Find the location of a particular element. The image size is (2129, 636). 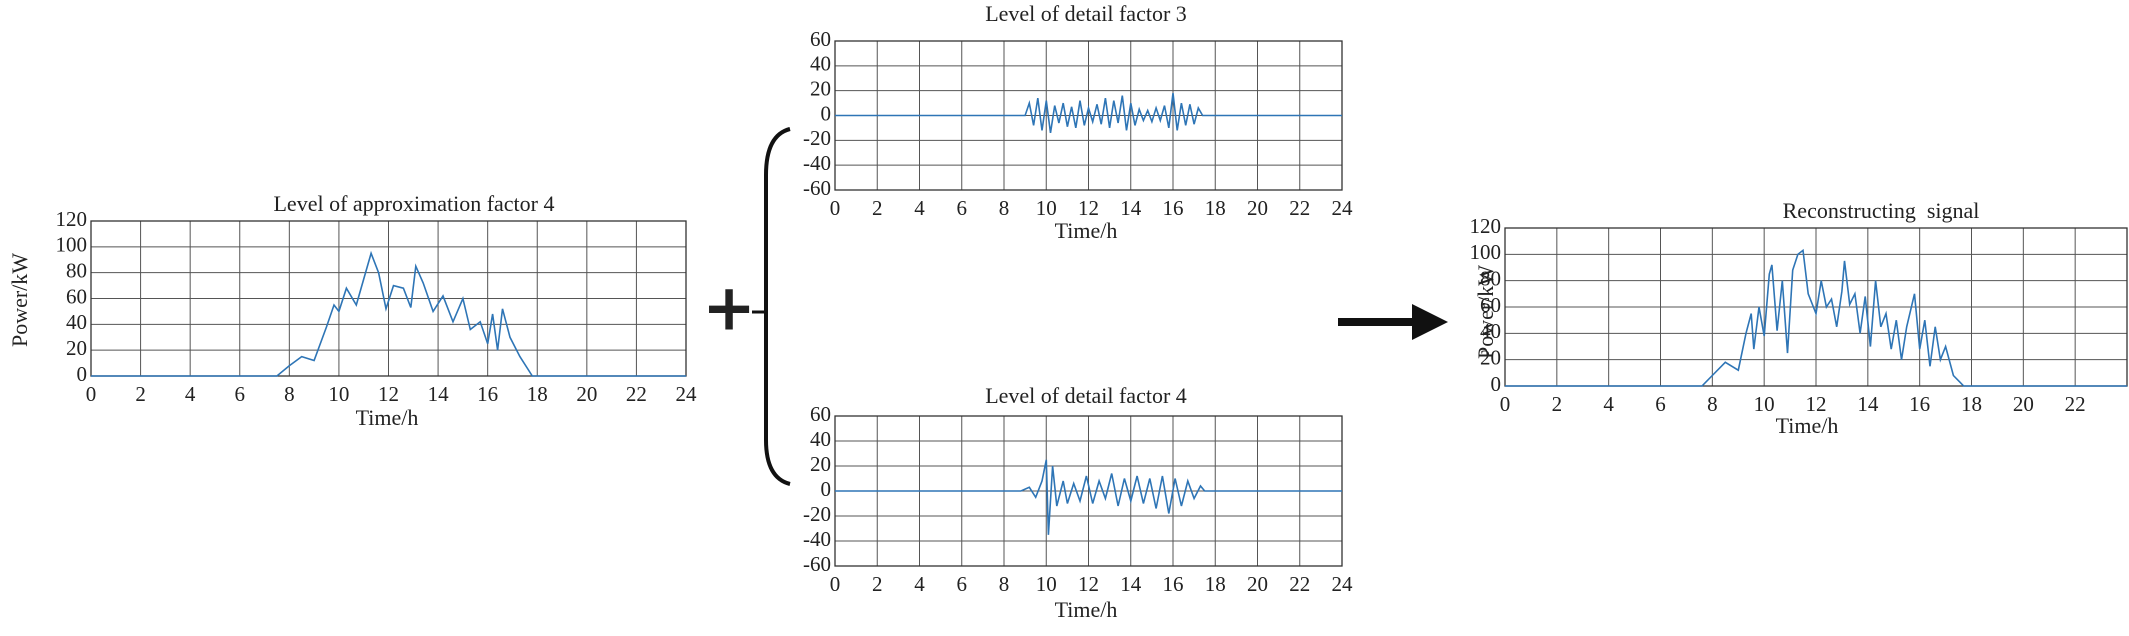

brace is located at coordinates (777, 306).